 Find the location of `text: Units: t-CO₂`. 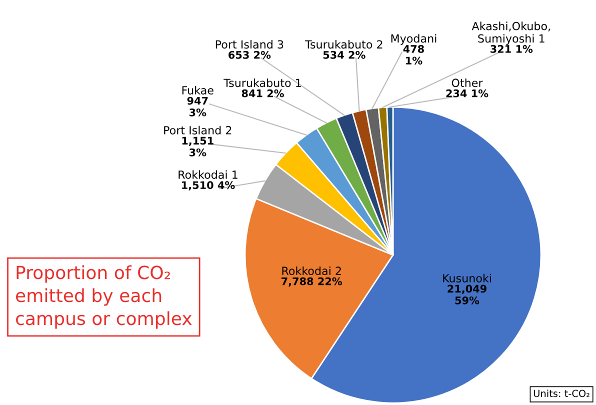

text: Units: t-CO₂ is located at coordinates (562, 394).